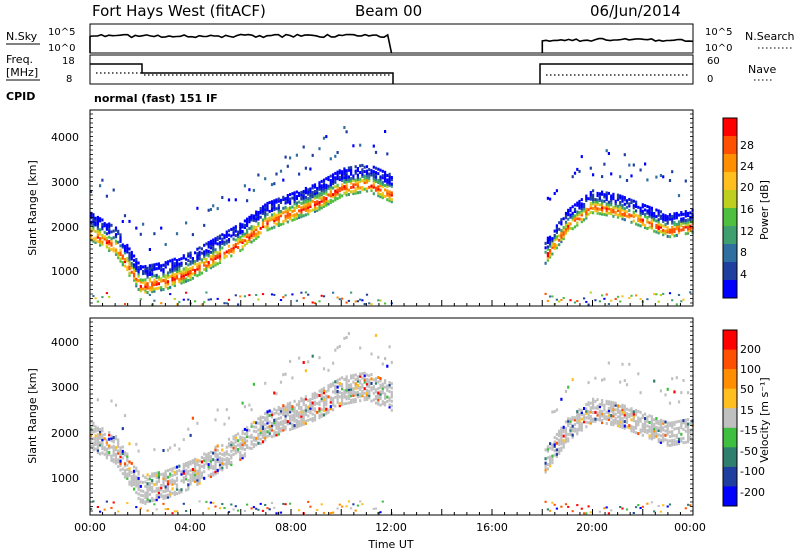 This screenshot has height=558, width=800. Describe the element at coordinates (65, 387) in the screenshot. I see `velocity-ytick-3000: 3000` at that location.